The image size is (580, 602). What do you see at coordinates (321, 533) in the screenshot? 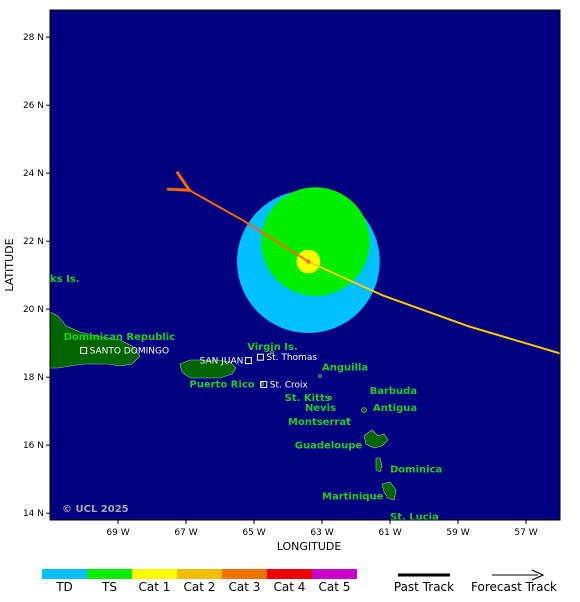
I see `lon-tick-label: 63 W` at bounding box center [321, 533].